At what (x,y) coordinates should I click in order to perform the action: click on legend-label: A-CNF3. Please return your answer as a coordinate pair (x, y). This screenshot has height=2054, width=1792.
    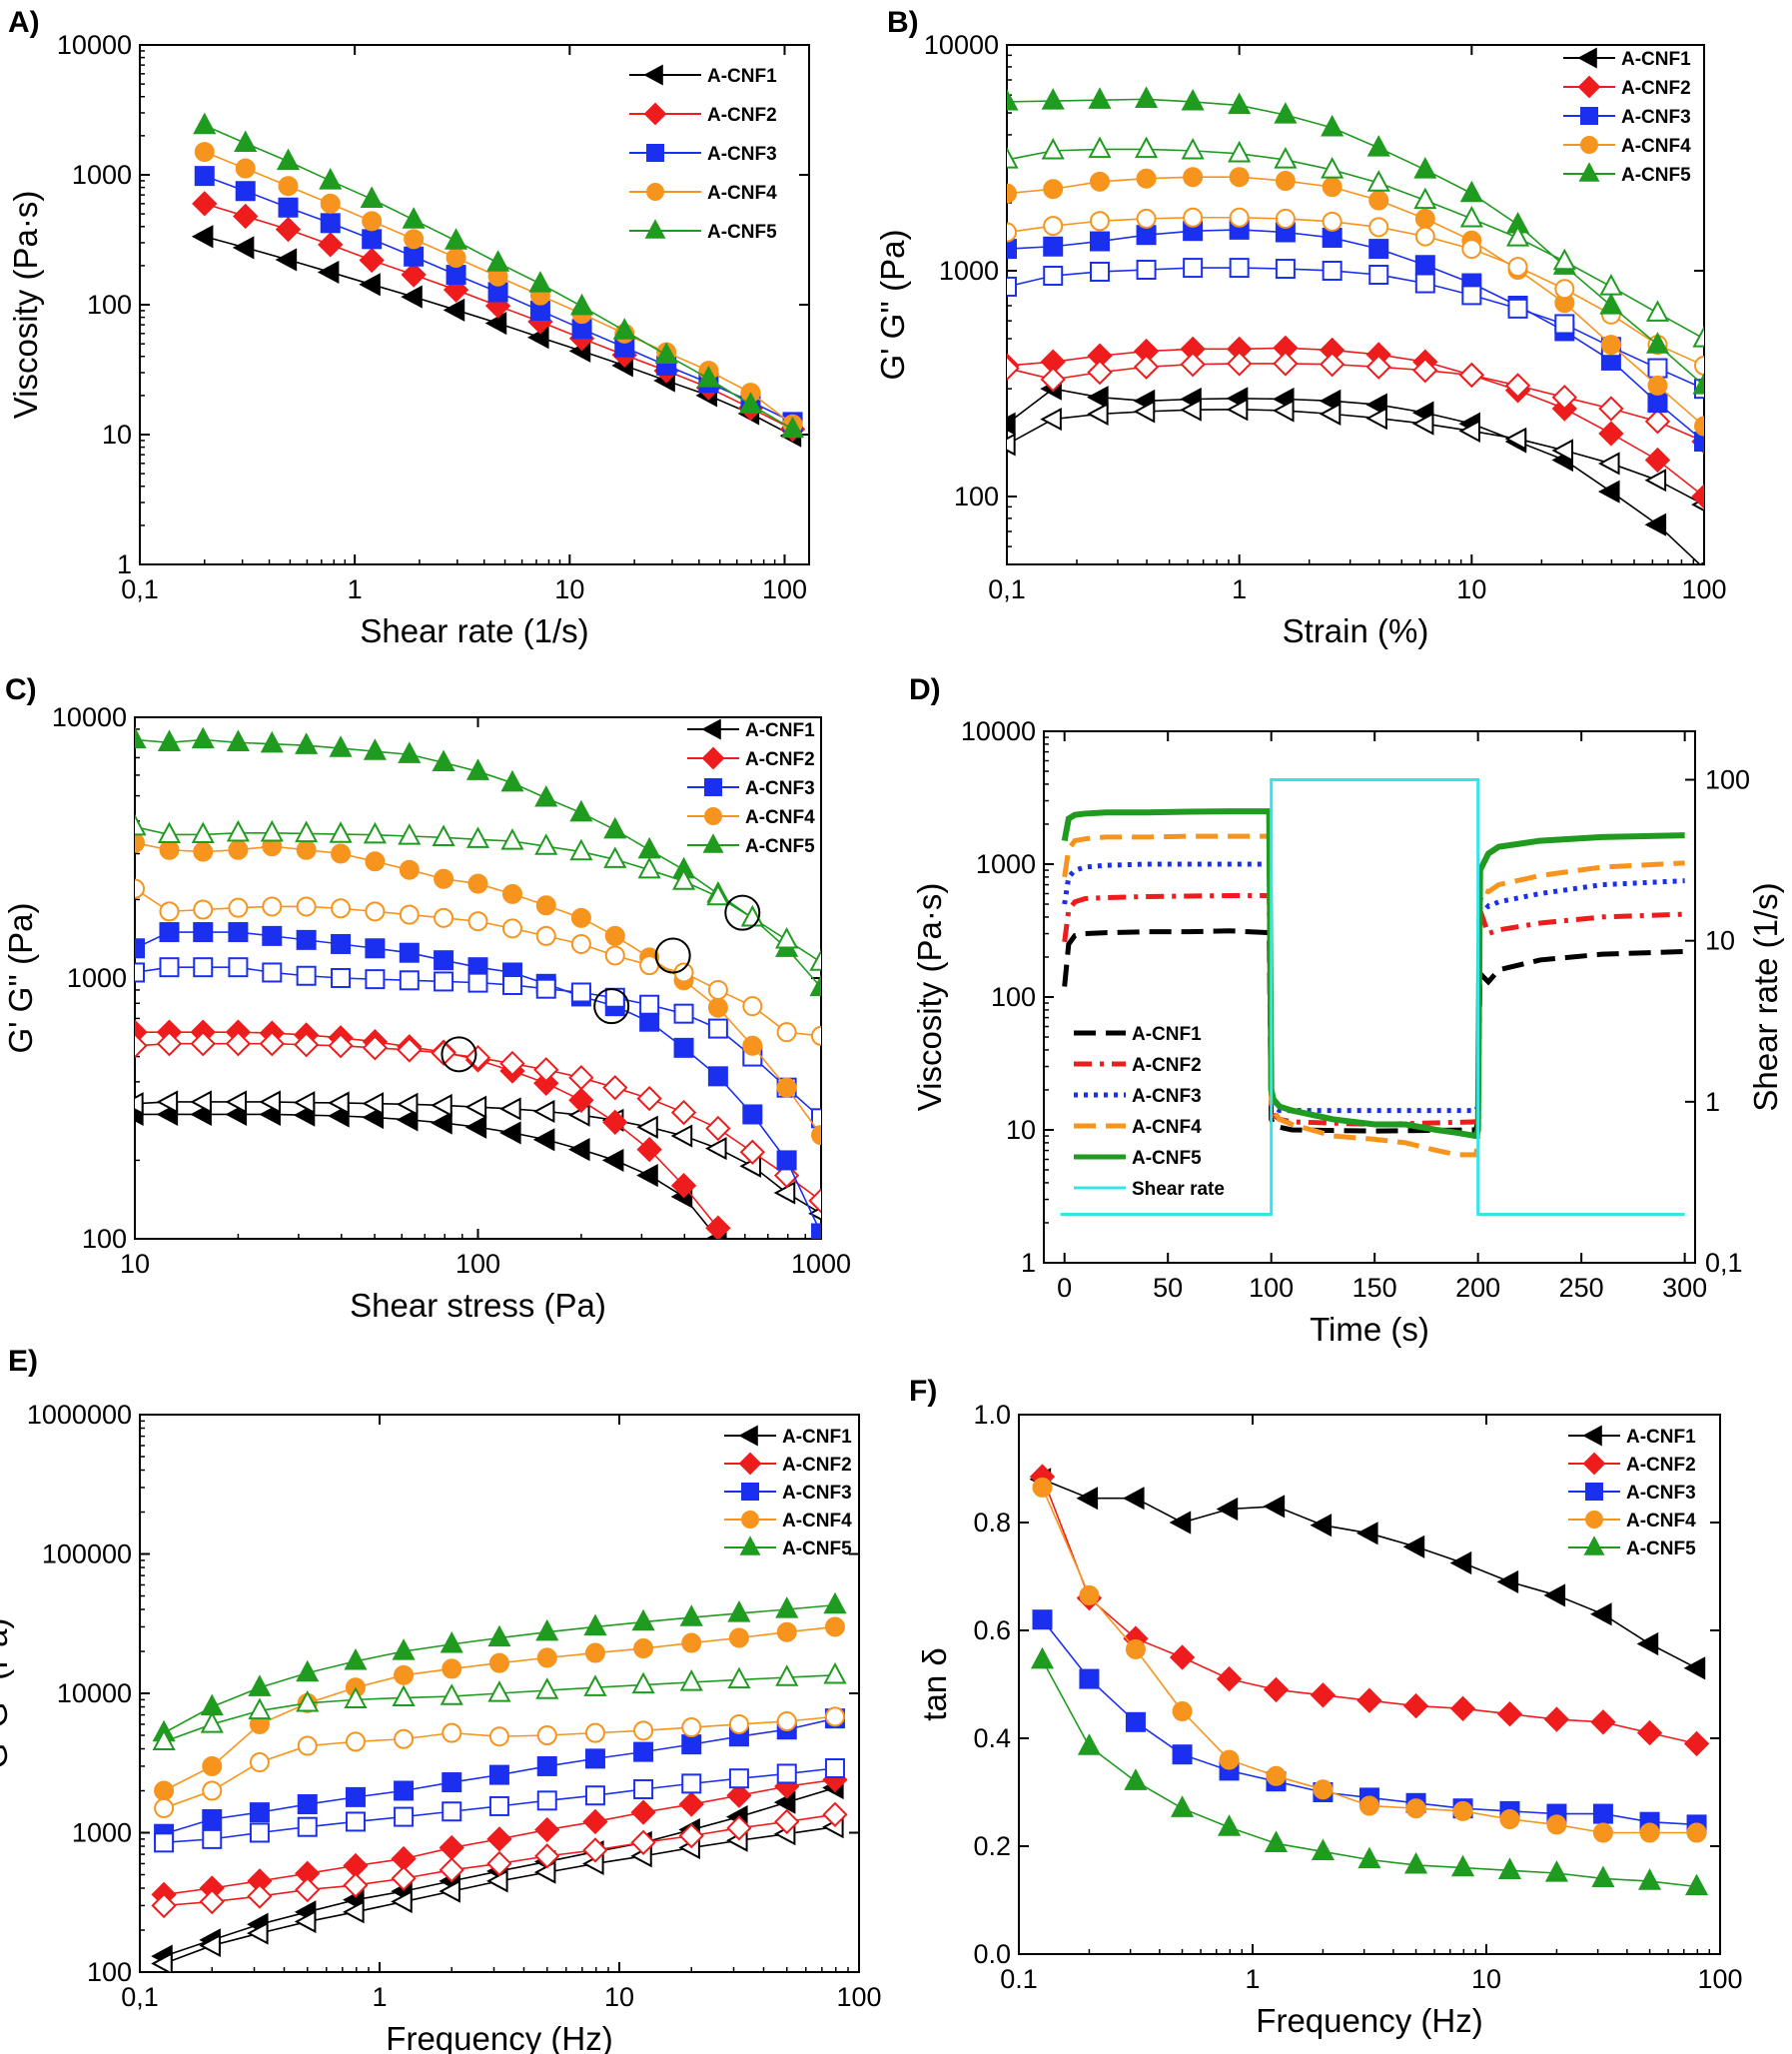
    Looking at the image, I should click on (1656, 117).